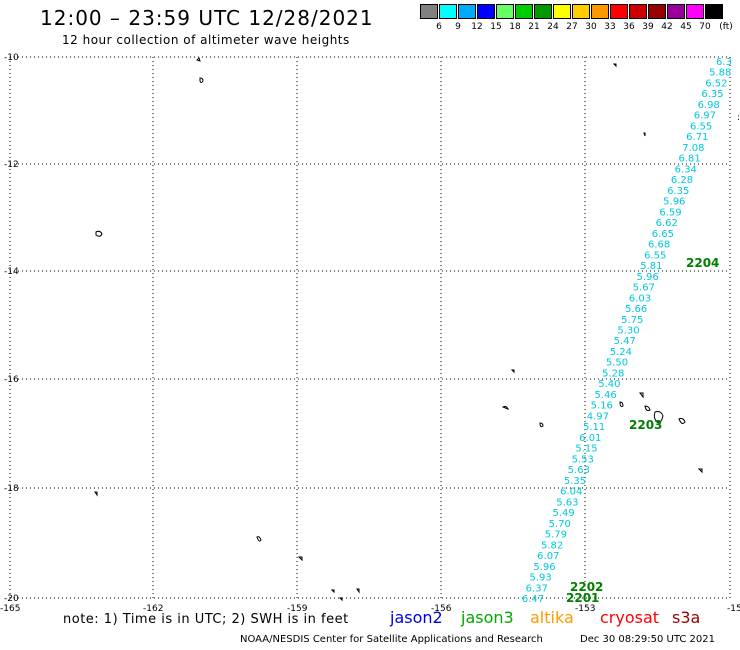  I want to click on swh-value: 6.07, so click(548, 556).